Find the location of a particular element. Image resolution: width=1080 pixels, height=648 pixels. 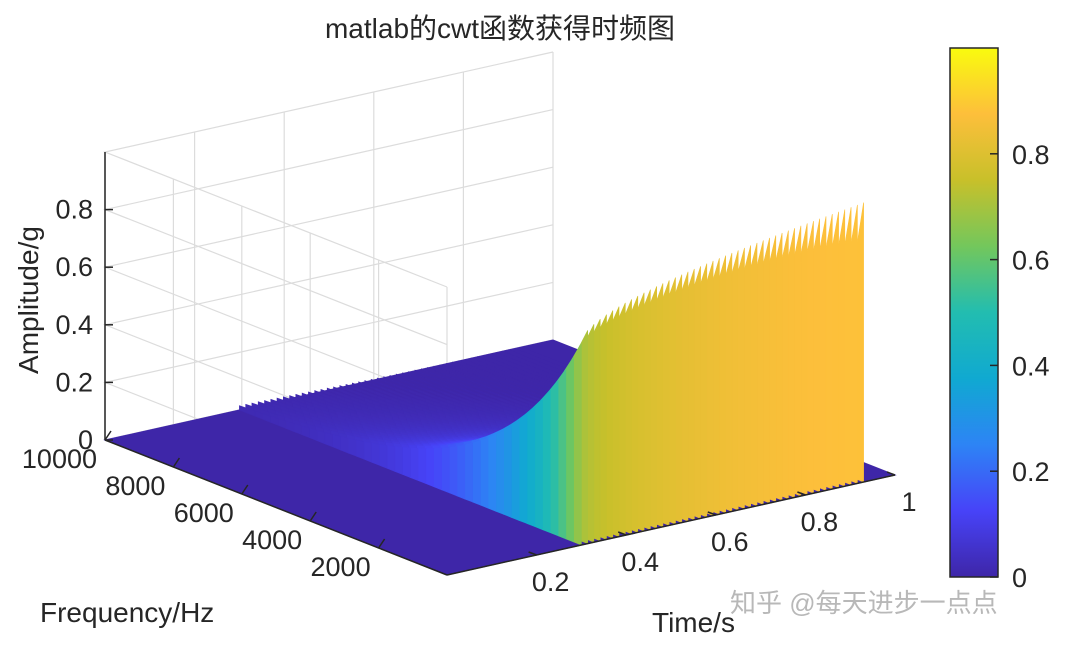

x-tick-label: 0.4 is located at coordinates (640, 562).